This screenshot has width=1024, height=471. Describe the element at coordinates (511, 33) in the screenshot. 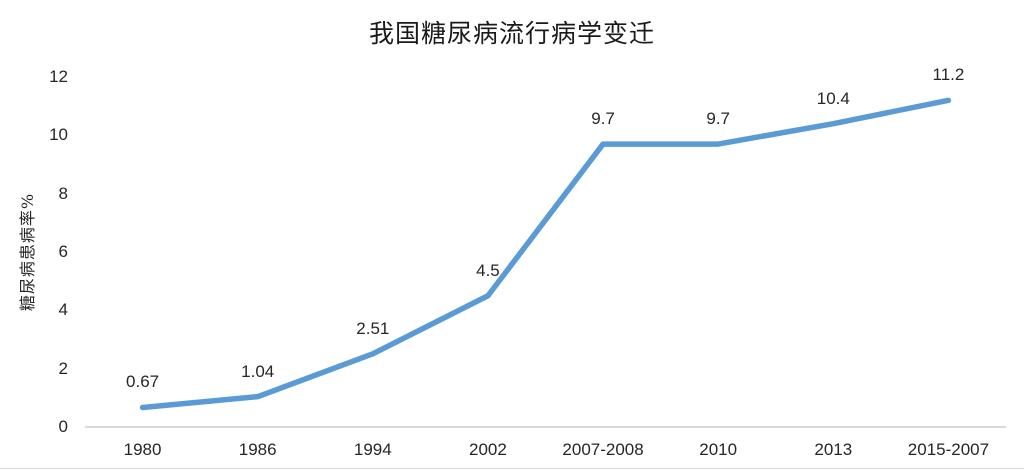

I see `chart-title: 我国糖尿病流行病学变迁` at that location.